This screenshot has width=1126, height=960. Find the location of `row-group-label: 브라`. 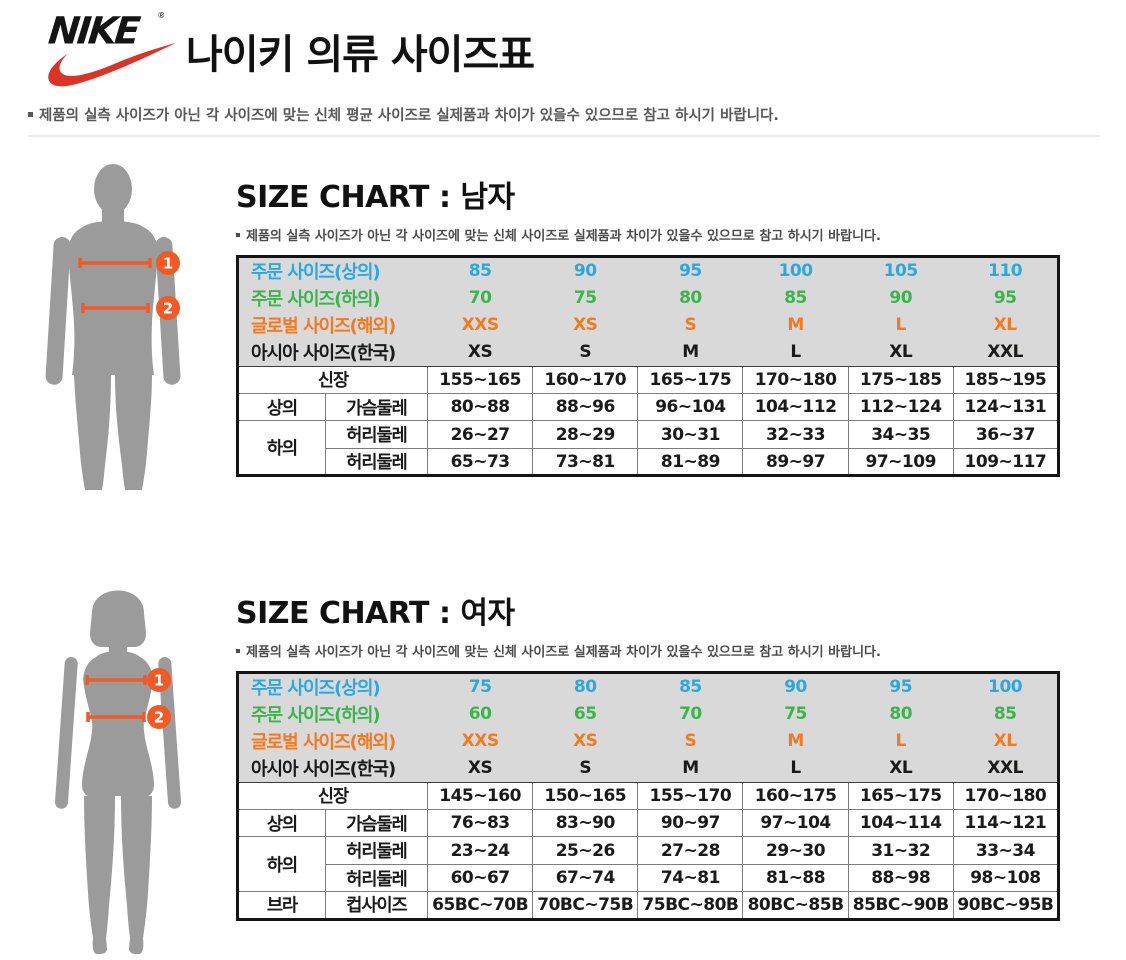

row-group-label: 브라 is located at coordinates (281, 905).